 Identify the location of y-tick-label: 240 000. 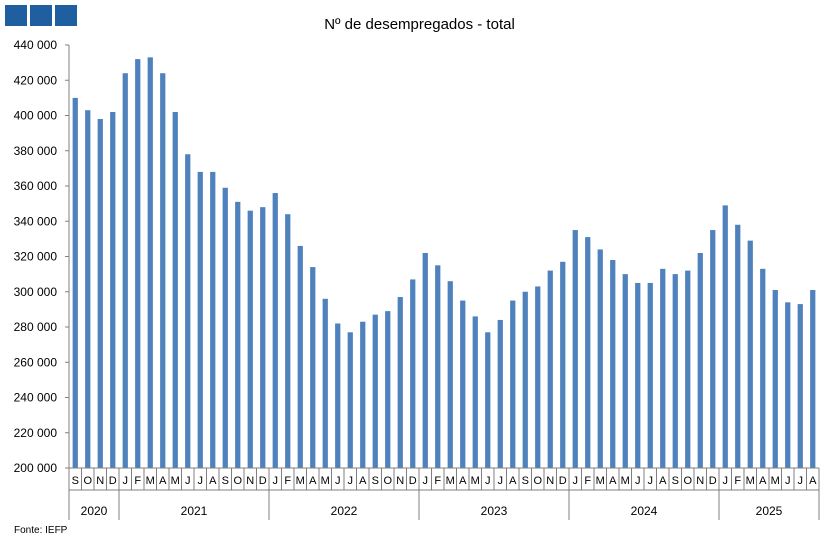
(36, 398).